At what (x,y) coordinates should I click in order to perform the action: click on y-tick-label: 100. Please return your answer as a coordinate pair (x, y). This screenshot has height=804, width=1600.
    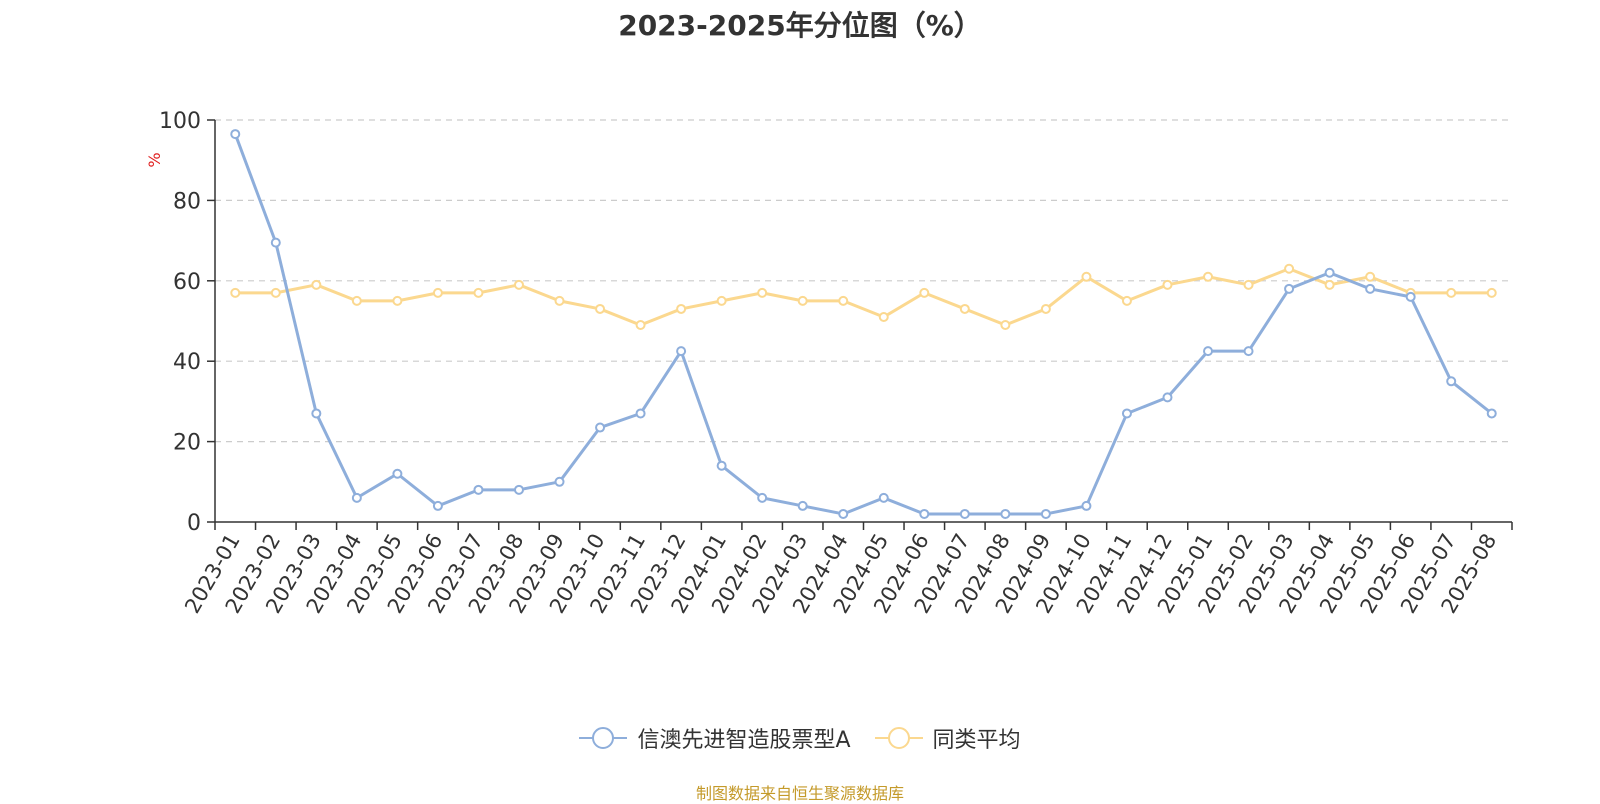
    Looking at the image, I should click on (180, 121).